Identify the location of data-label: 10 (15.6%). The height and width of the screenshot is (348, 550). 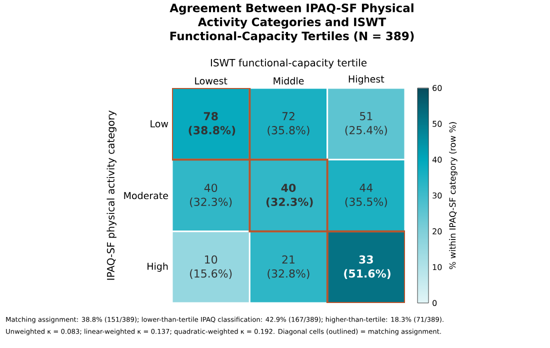
(211, 267).